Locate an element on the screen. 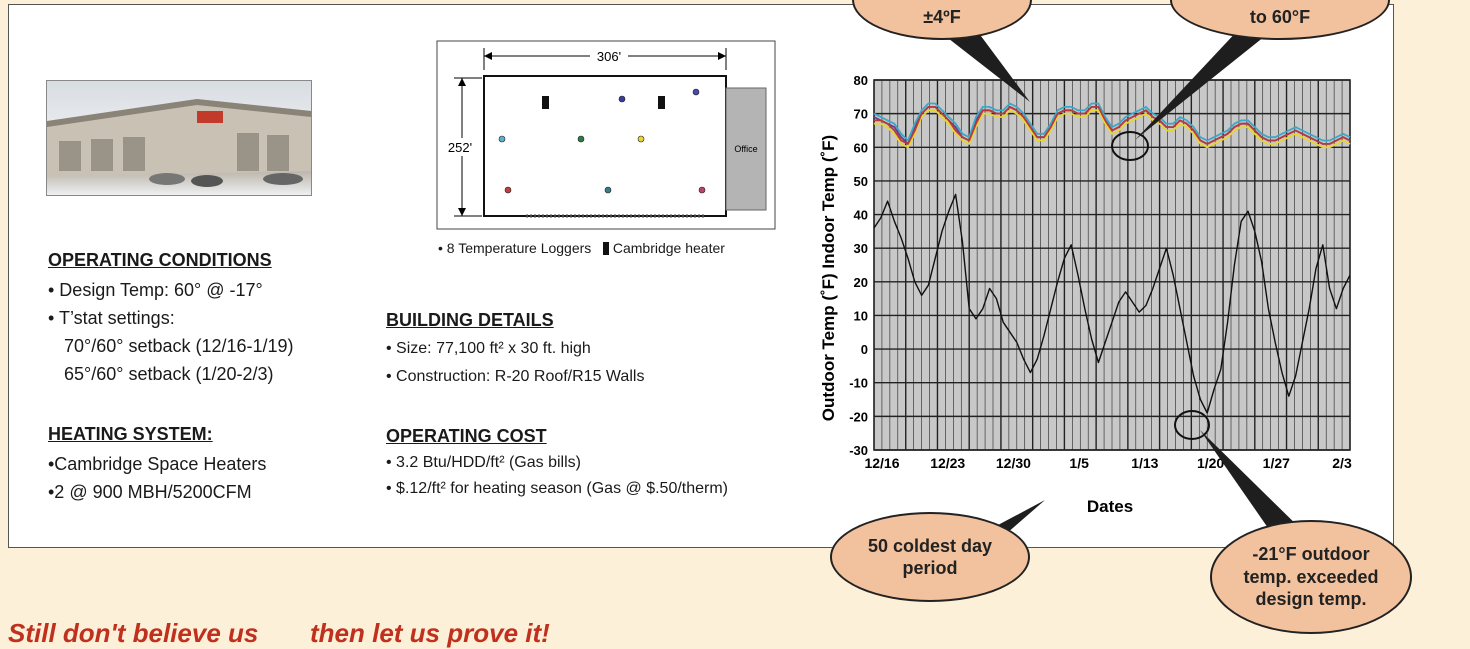  pointer-bottom-right is located at coordinates (1255, 484).